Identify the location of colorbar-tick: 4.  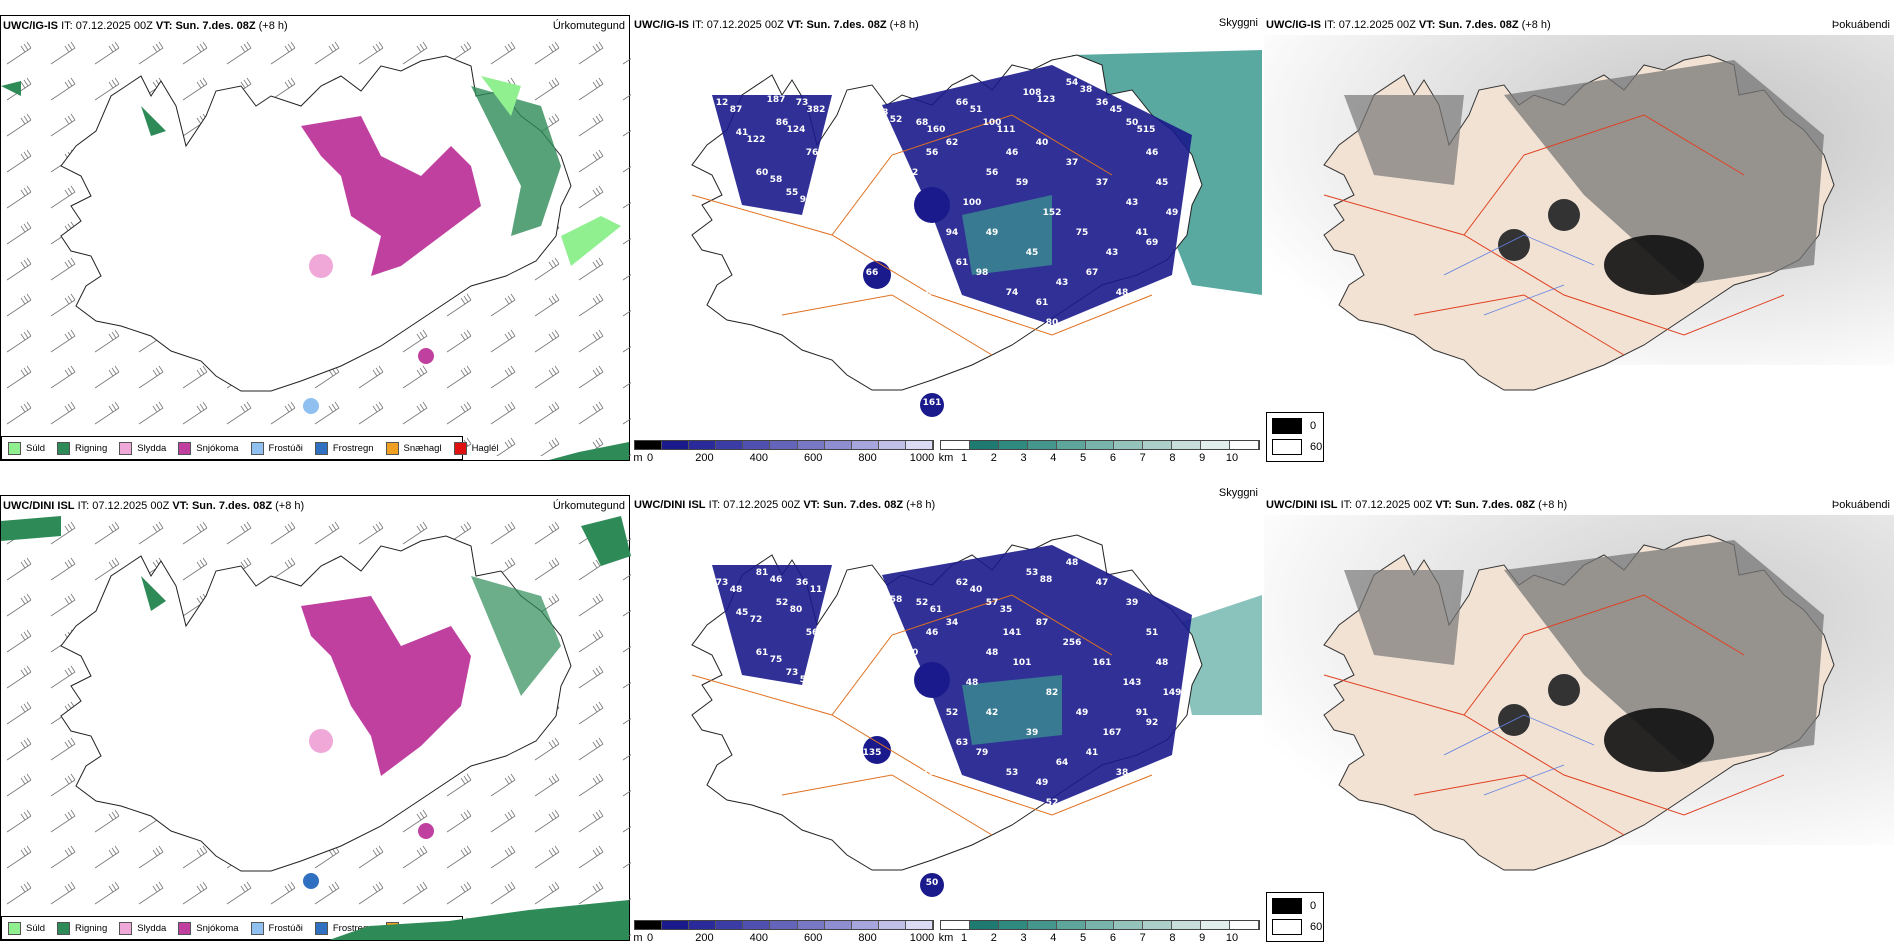
(1053, 458).